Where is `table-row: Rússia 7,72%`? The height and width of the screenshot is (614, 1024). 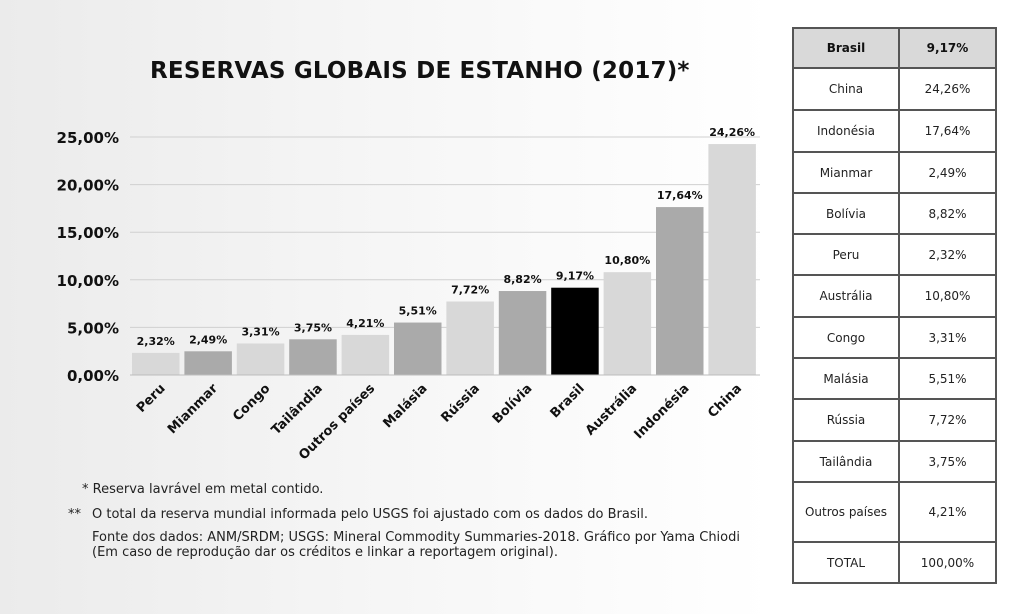 table-row: Rússia 7,72% is located at coordinates (894, 420).